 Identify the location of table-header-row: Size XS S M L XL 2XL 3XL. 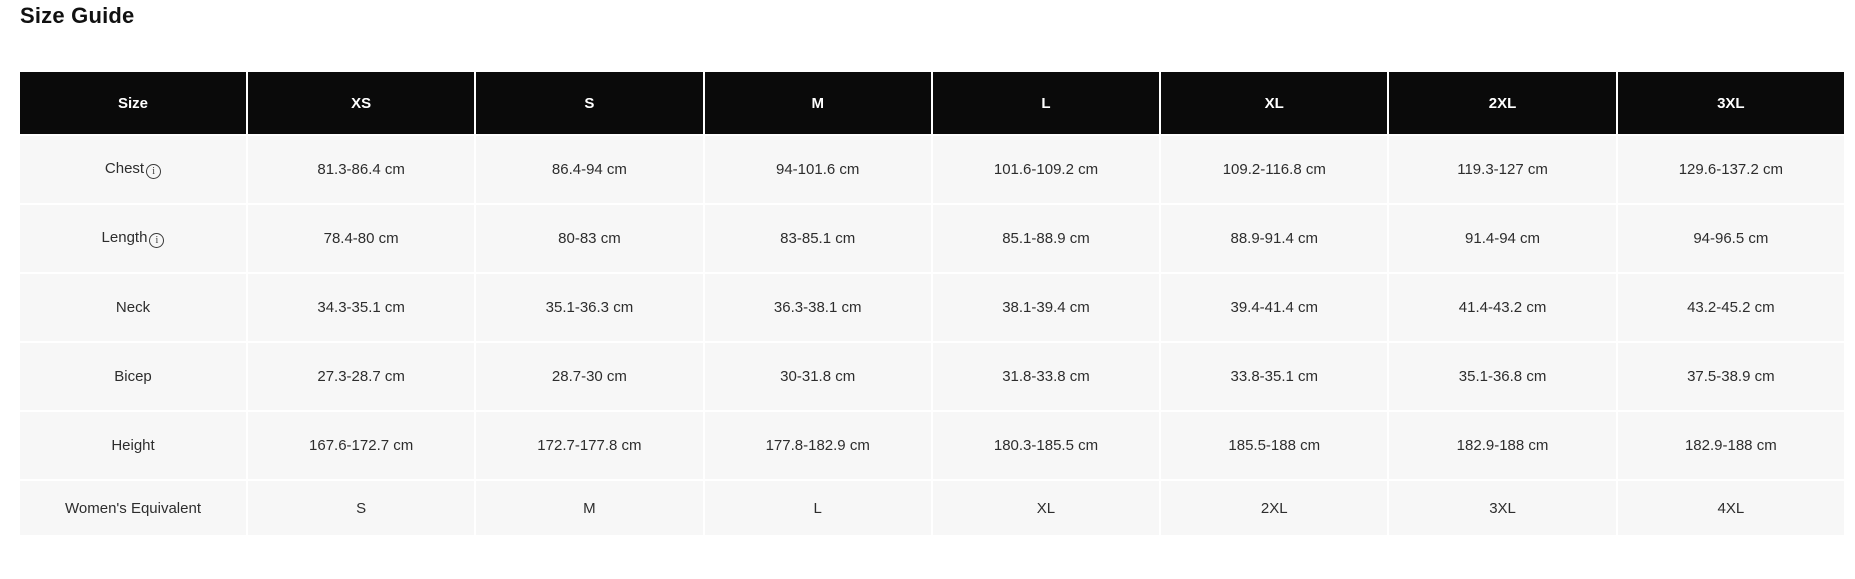
(932, 103).